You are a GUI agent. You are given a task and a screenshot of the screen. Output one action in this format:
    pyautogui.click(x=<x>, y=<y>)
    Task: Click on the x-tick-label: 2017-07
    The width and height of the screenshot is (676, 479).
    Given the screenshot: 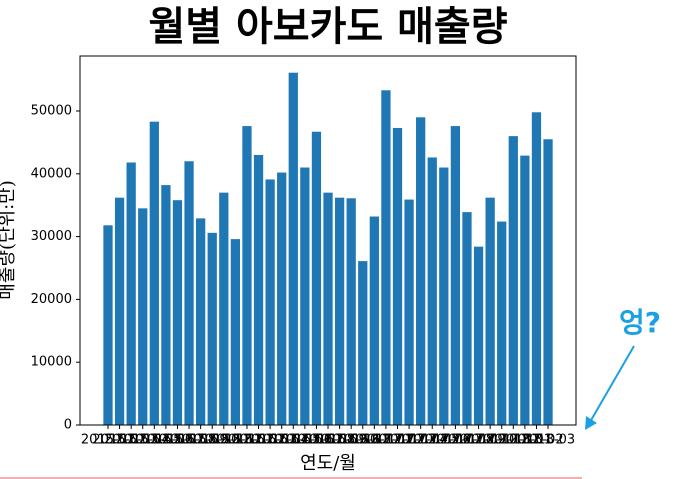 What is the action you would take?
    pyautogui.click(x=455, y=440)
    